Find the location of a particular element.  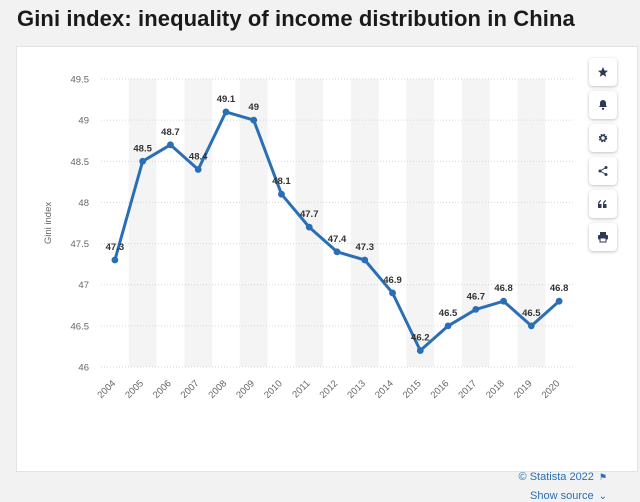

x-tick-label: 2017 is located at coordinates (467, 389).